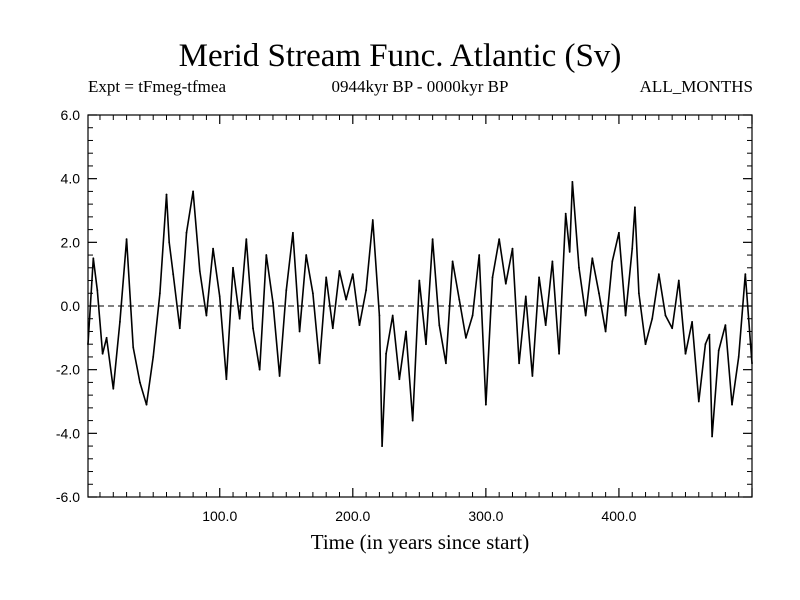 This screenshot has height=600, width=800. Describe the element at coordinates (71, 306) in the screenshot. I see `y-tick-label: 0.0` at that location.